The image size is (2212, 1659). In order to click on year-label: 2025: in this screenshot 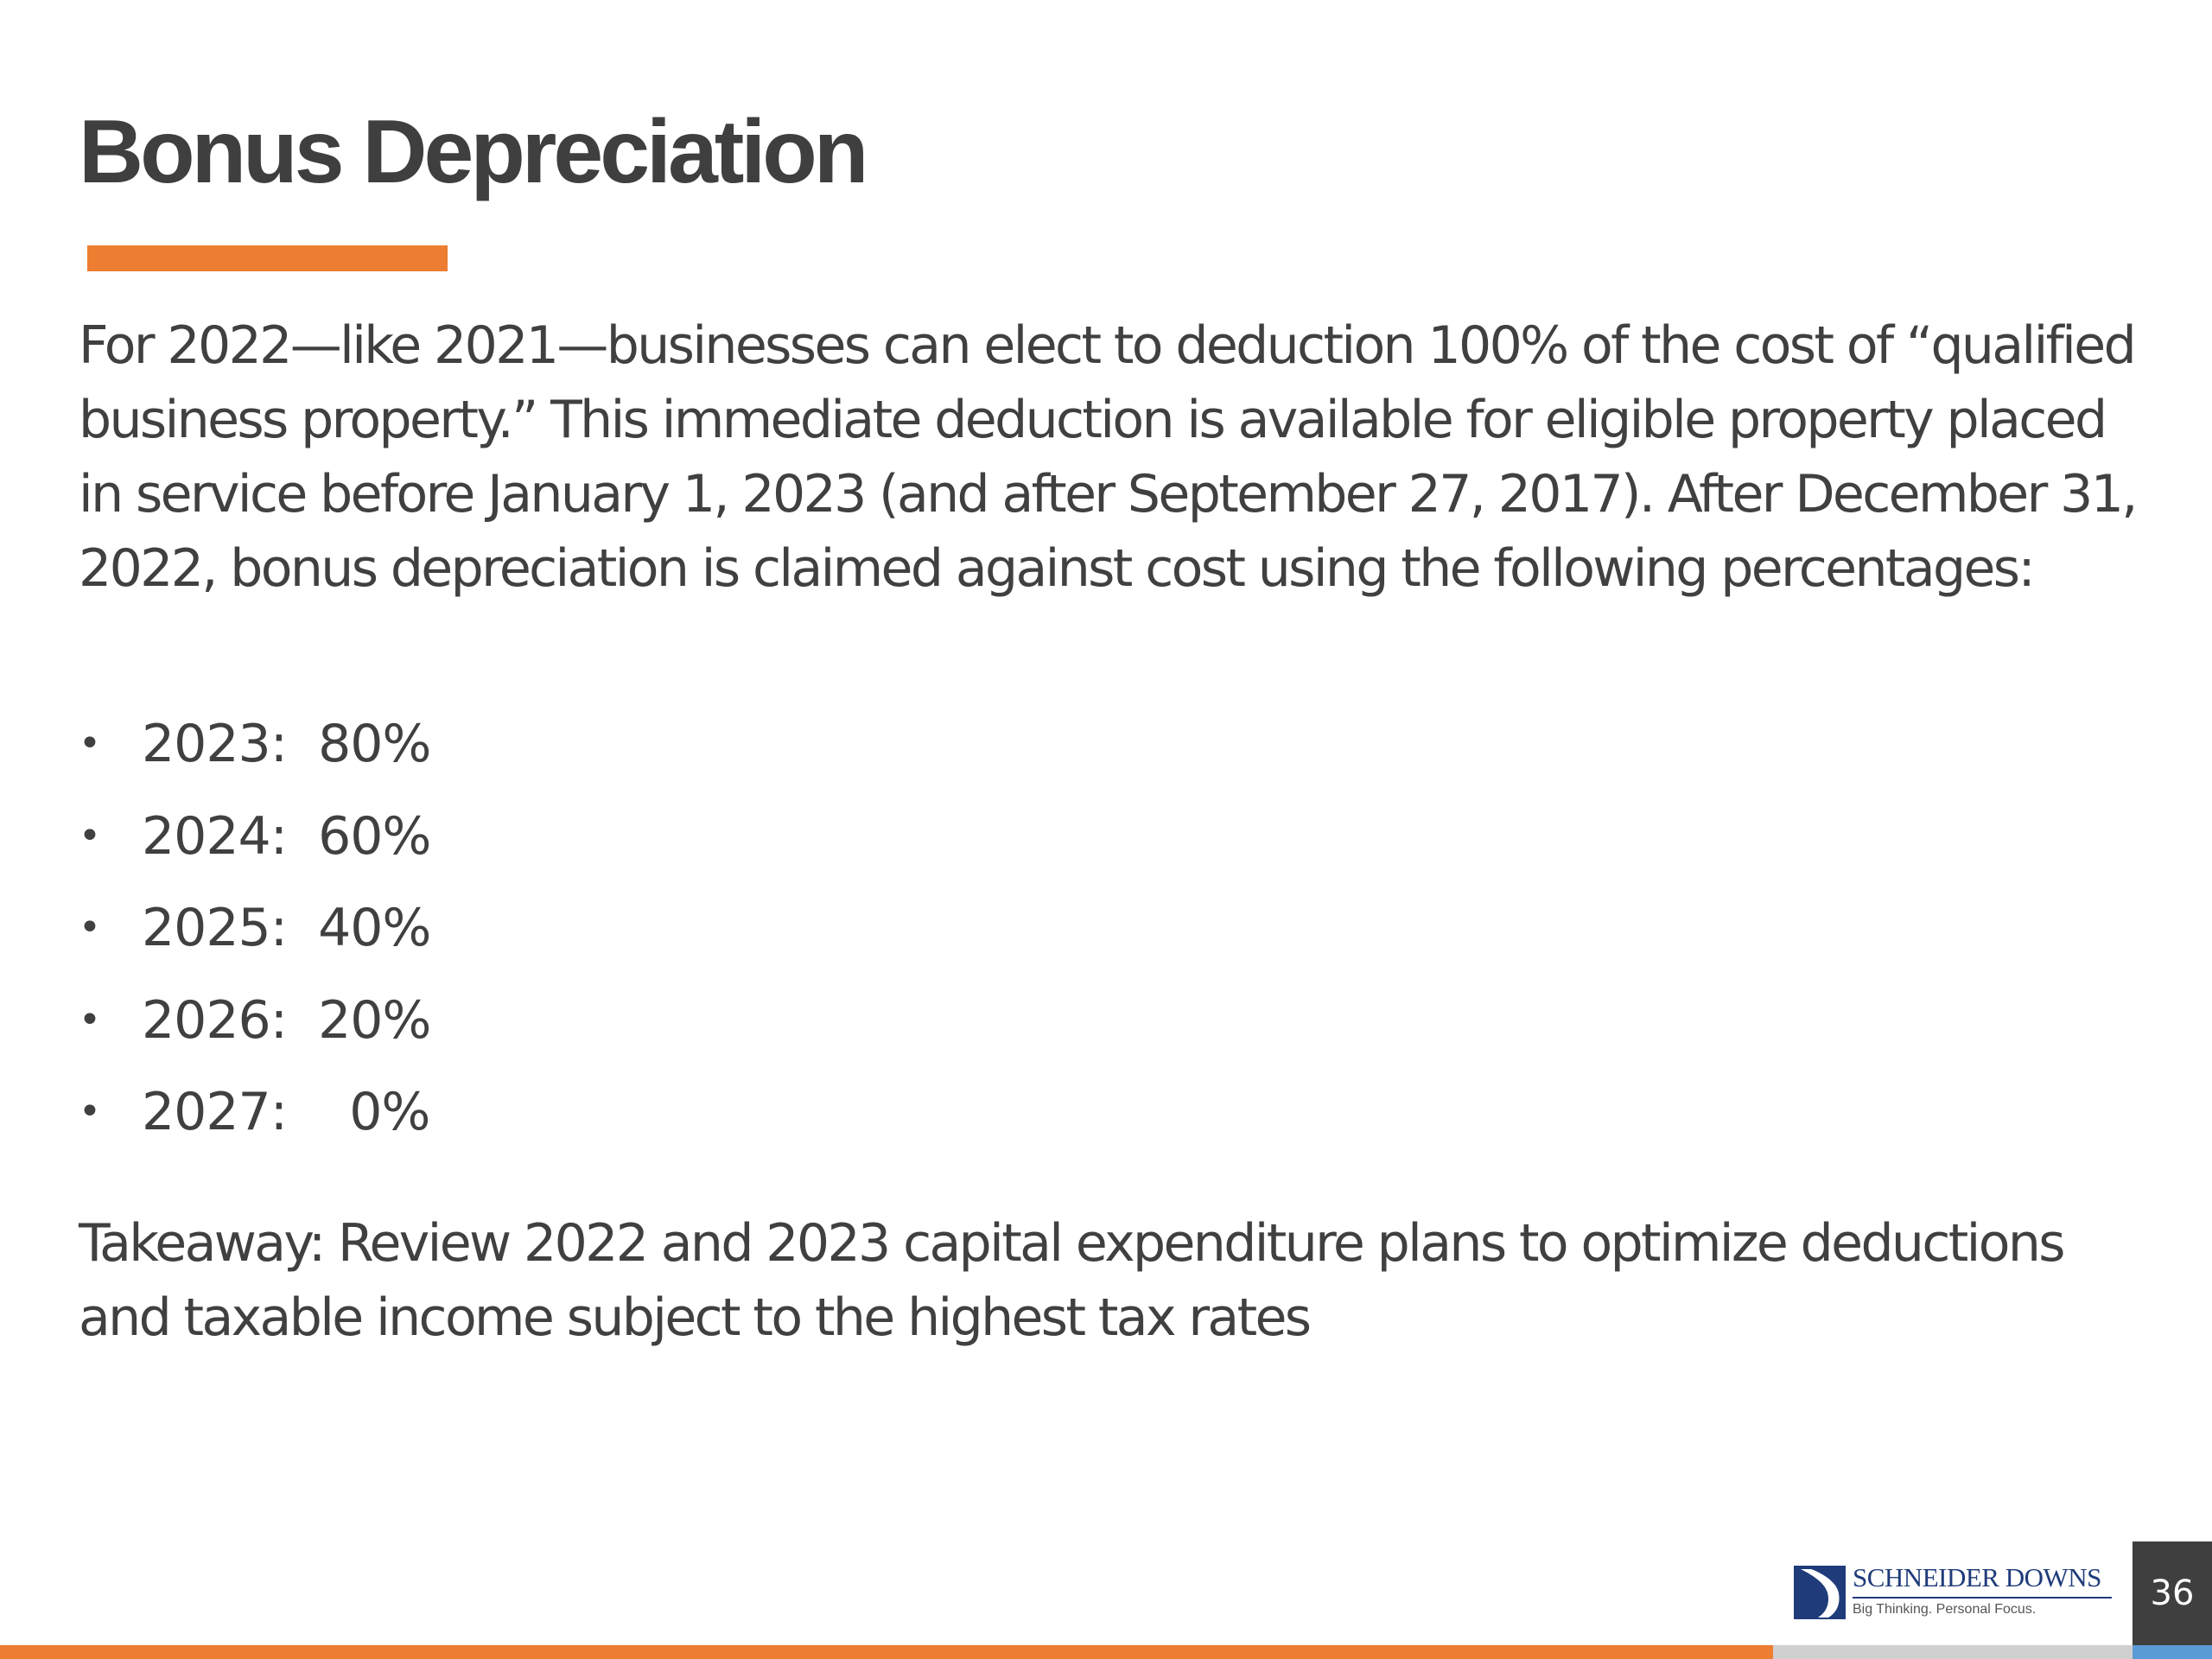, I will do `click(215, 928)`.